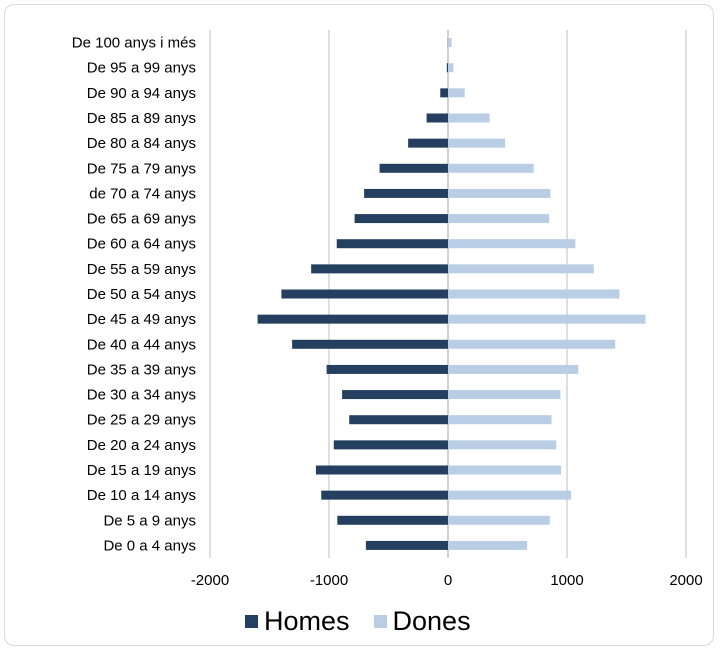 The image size is (720, 651). I want to click on x-tick-label: 2000, so click(685, 580).